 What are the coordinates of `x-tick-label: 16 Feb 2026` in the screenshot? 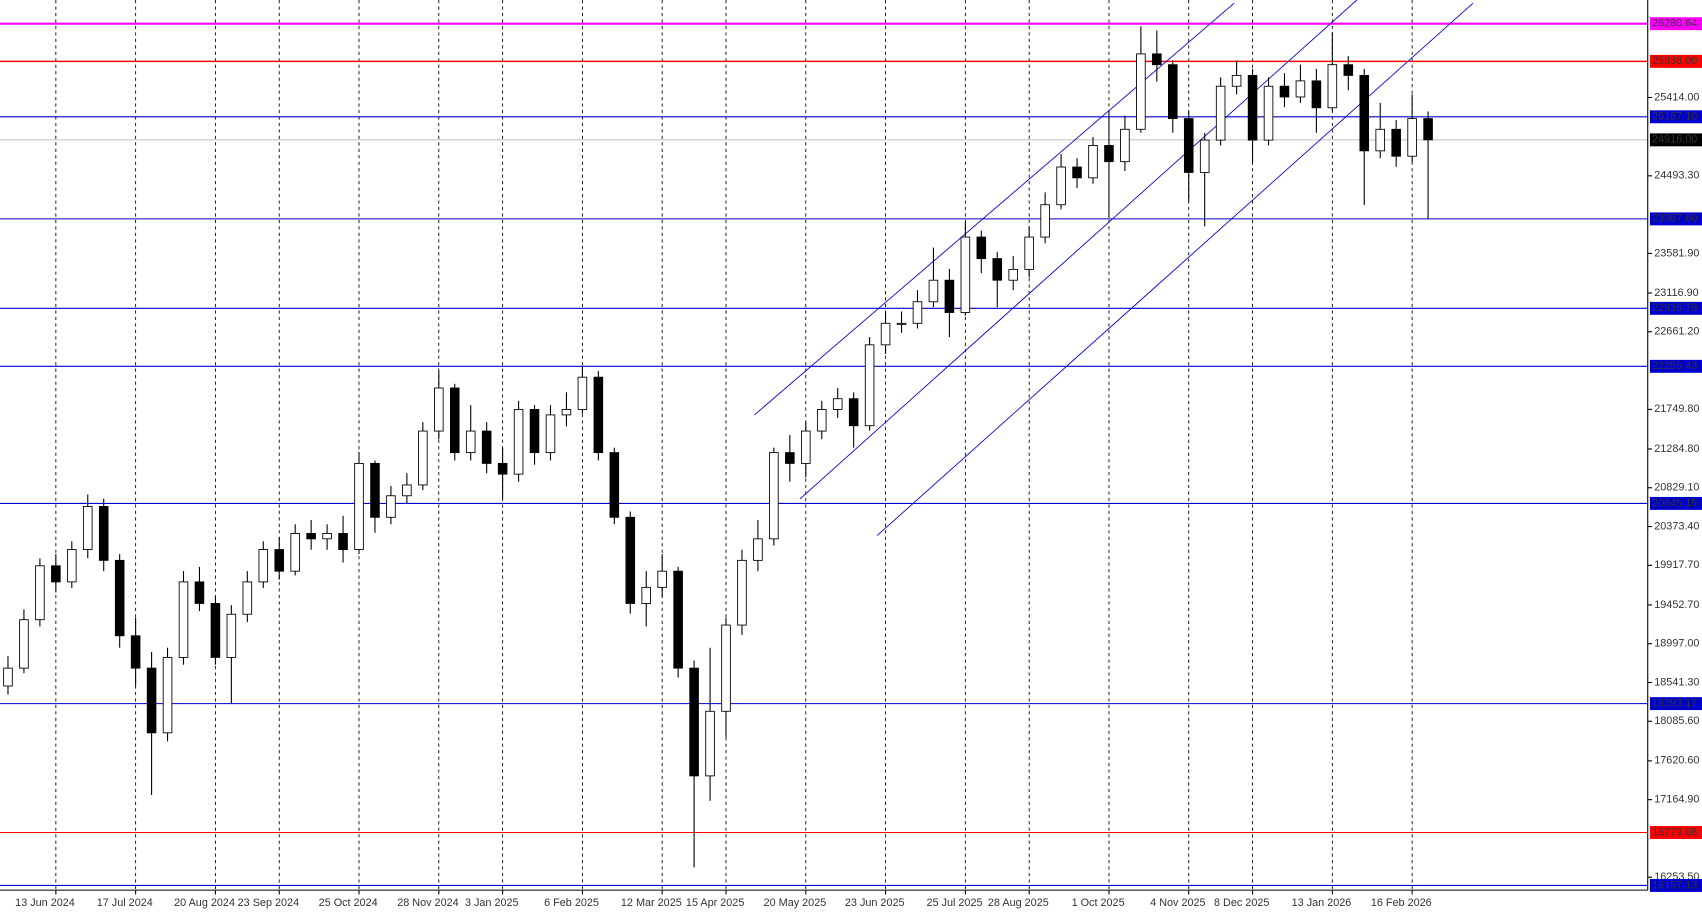 It's located at (1401, 903).